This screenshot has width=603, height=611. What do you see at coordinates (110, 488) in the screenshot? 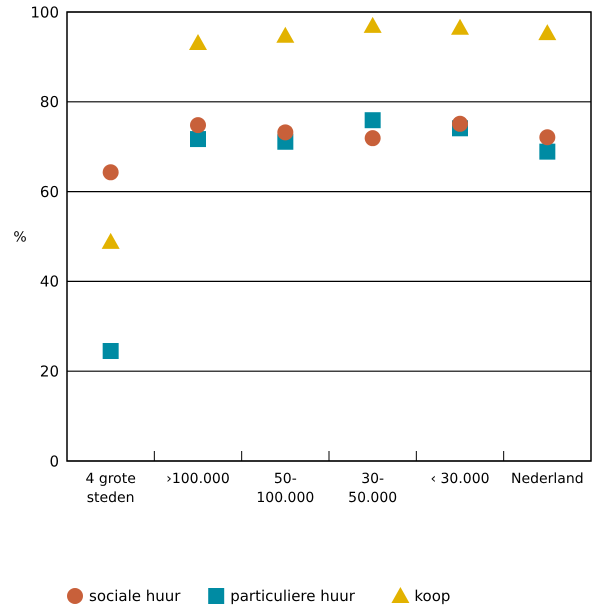
I see `x-tick-label: 4 grote steden` at bounding box center [110, 488].